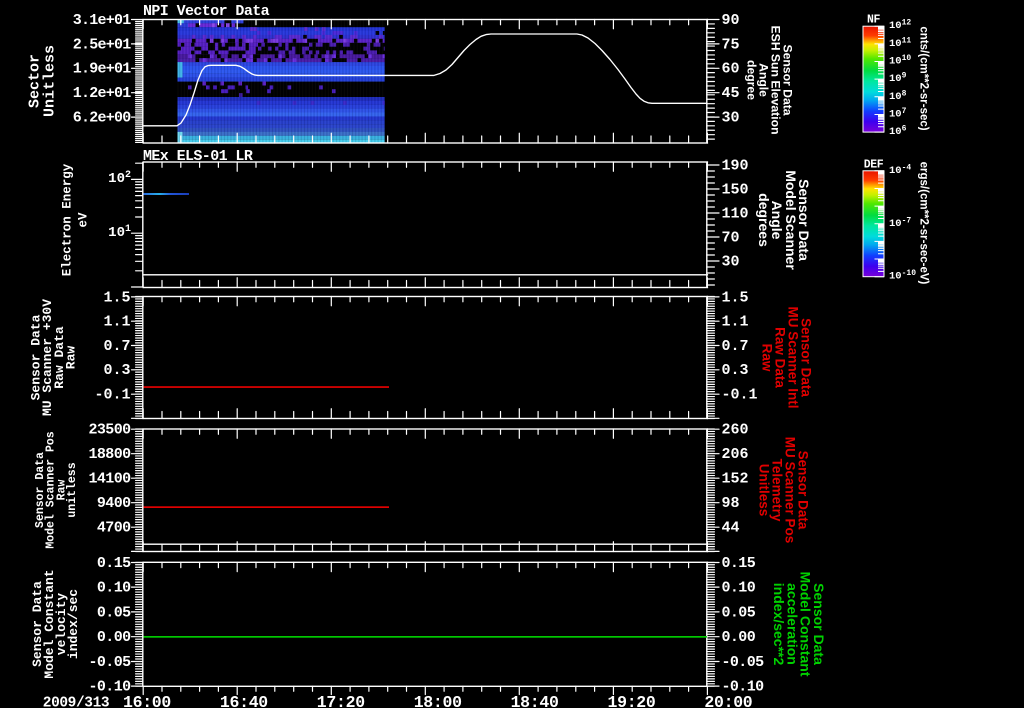  Describe the element at coordinates (147, 700) in the screenshot. I see `svg-text: 16:00` at that location.